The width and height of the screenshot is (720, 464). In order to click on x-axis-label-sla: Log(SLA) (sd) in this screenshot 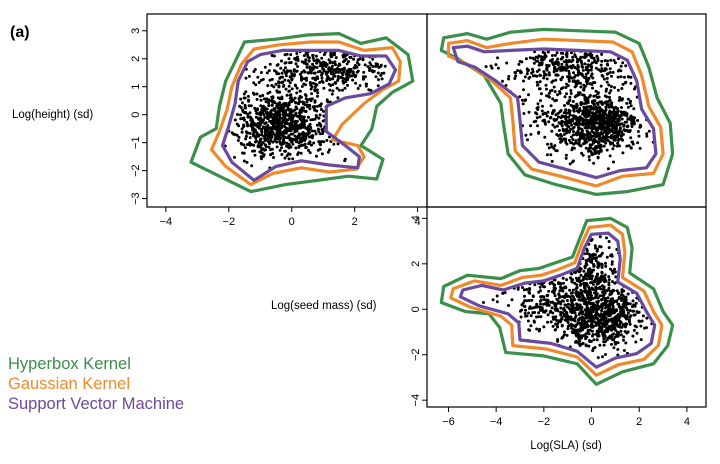, I will do `click(566, 446)`.